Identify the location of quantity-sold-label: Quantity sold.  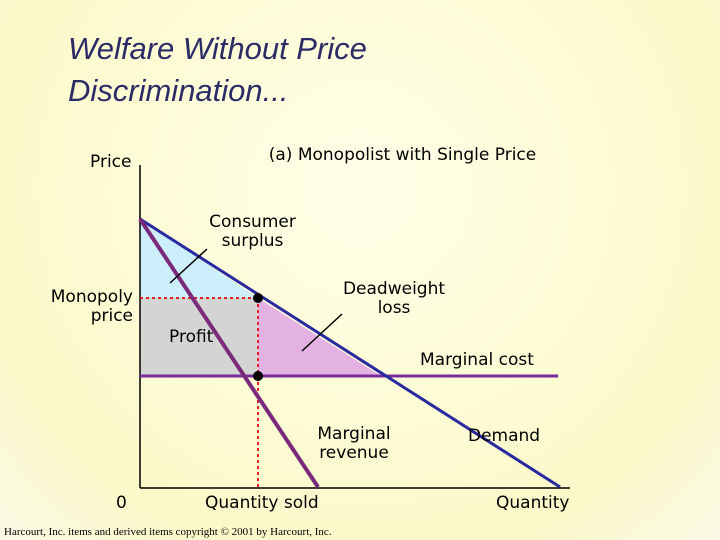
(262, 503).